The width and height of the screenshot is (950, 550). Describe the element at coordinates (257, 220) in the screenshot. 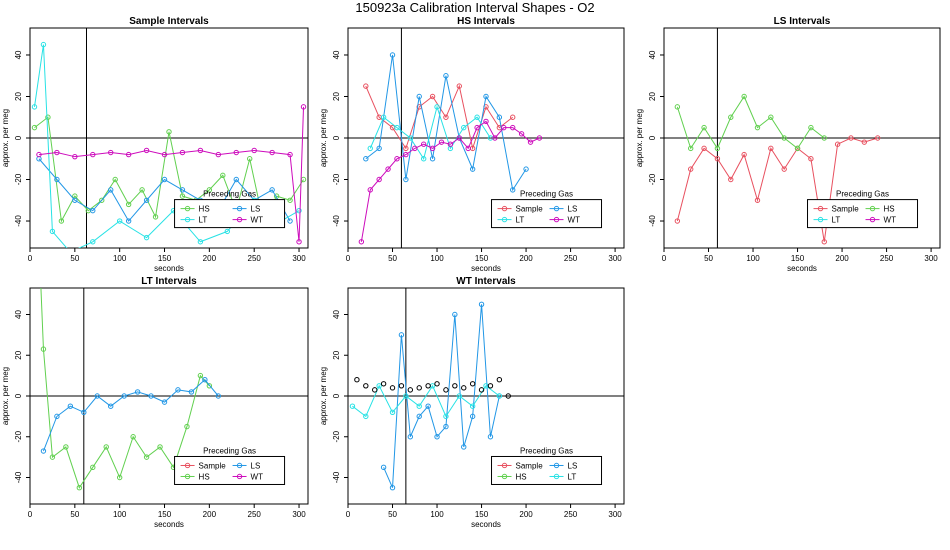

I see `legend-item-wt: WT` at that location.